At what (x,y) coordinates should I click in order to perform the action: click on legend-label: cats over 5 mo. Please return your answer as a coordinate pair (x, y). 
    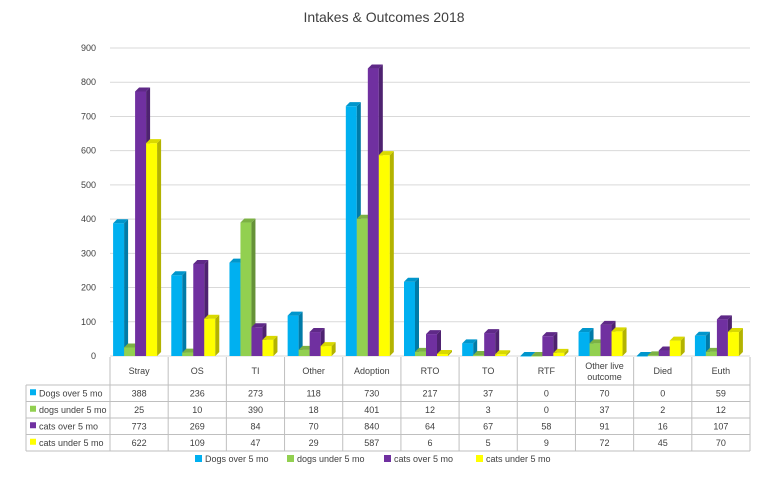
    Looking at the image, I should click on (423, 459).